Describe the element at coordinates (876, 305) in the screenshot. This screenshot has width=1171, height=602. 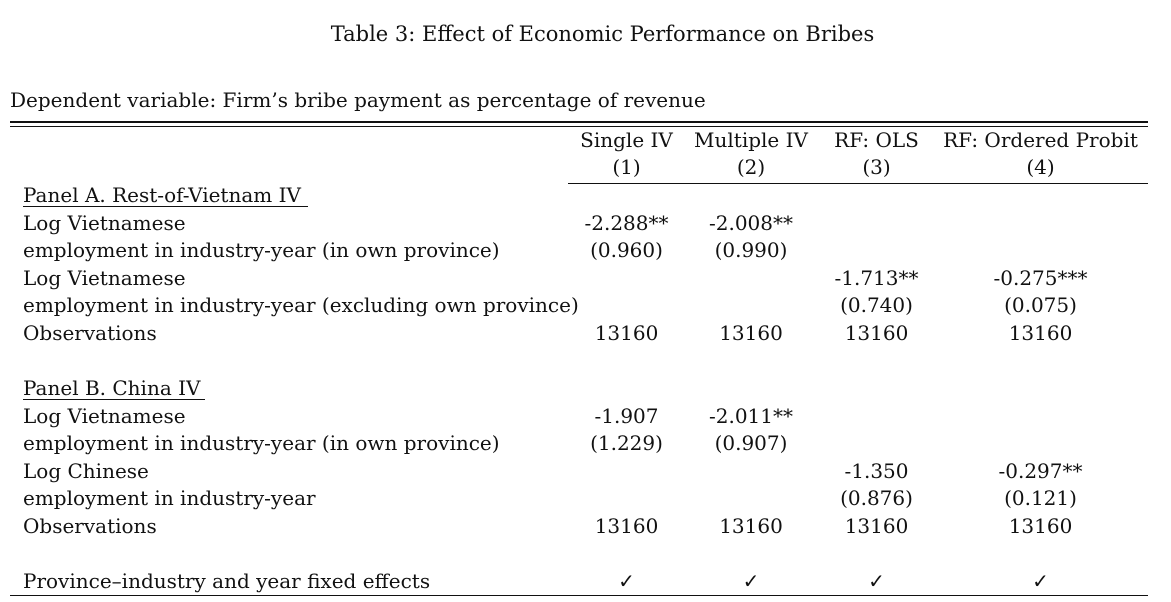
I see `panel-a-row2-se-3: (0.740)` at that location.